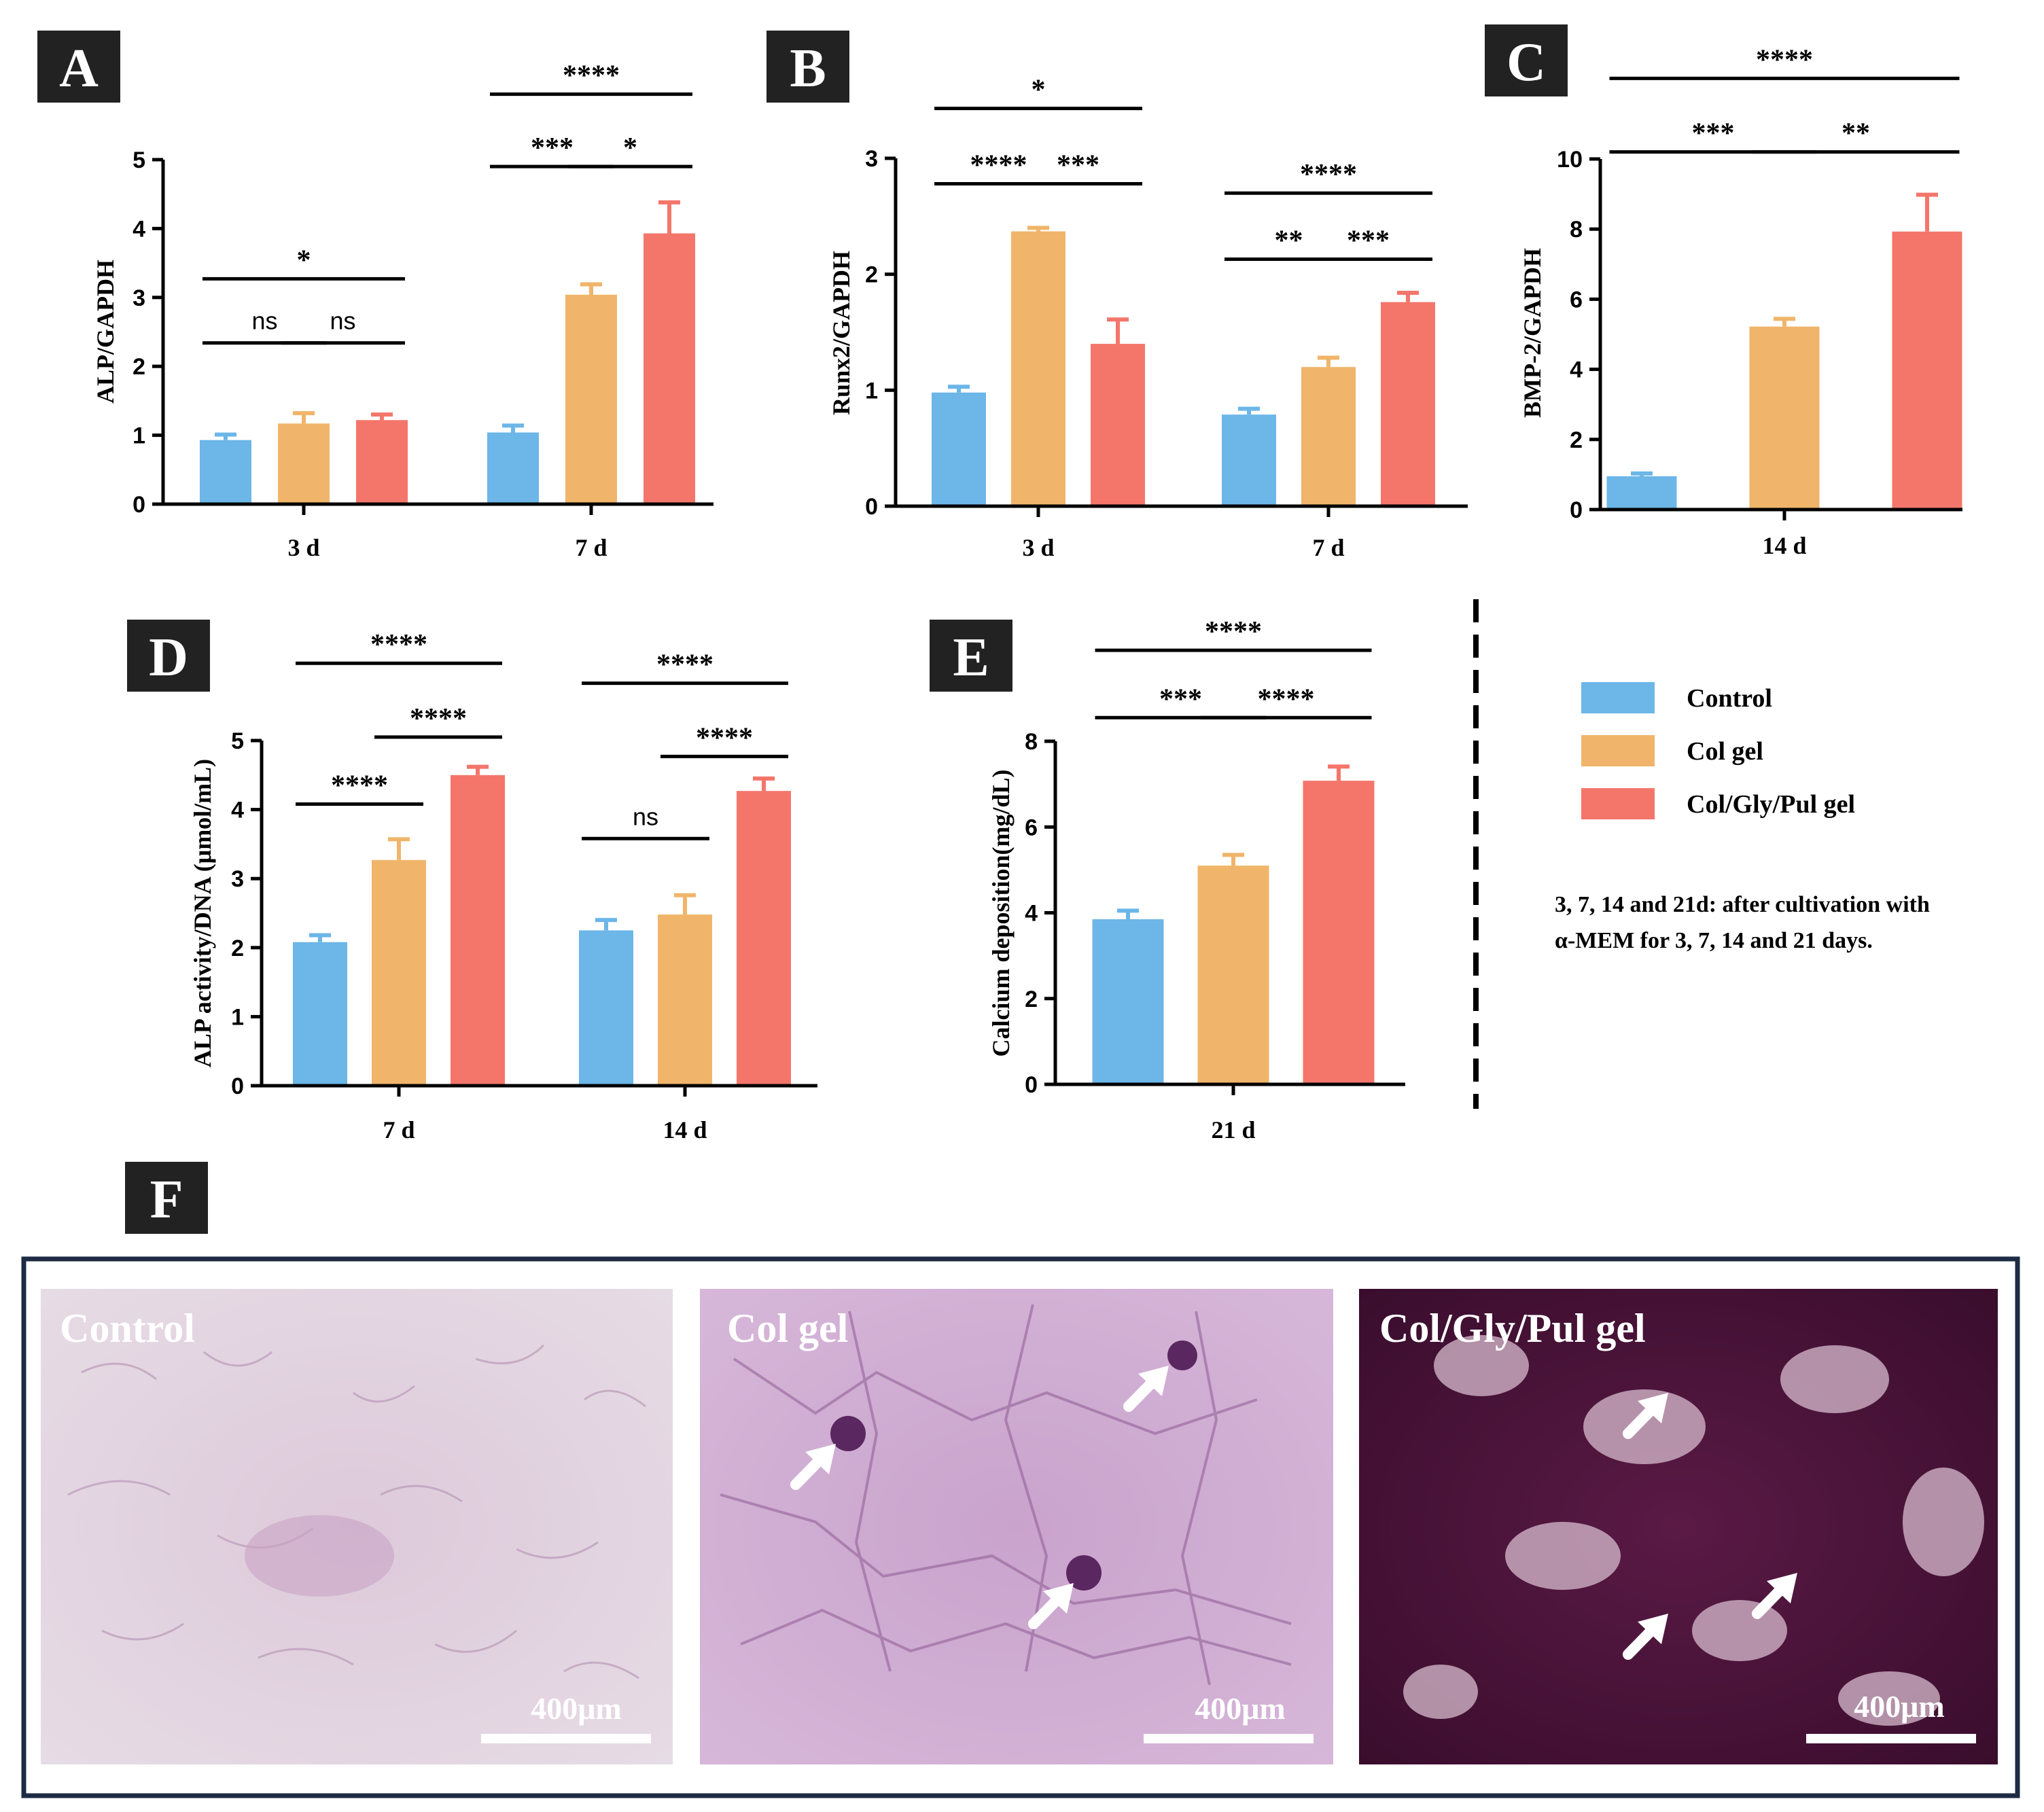 This screenshot has height=1812, width=2044. What do you see at coordinates (1512, 1328) in the screenshot?
I see `micrograph-label-col-gly-pul-gel: Col/Gly/Pul gel` at bounding box center [1512, 1328].